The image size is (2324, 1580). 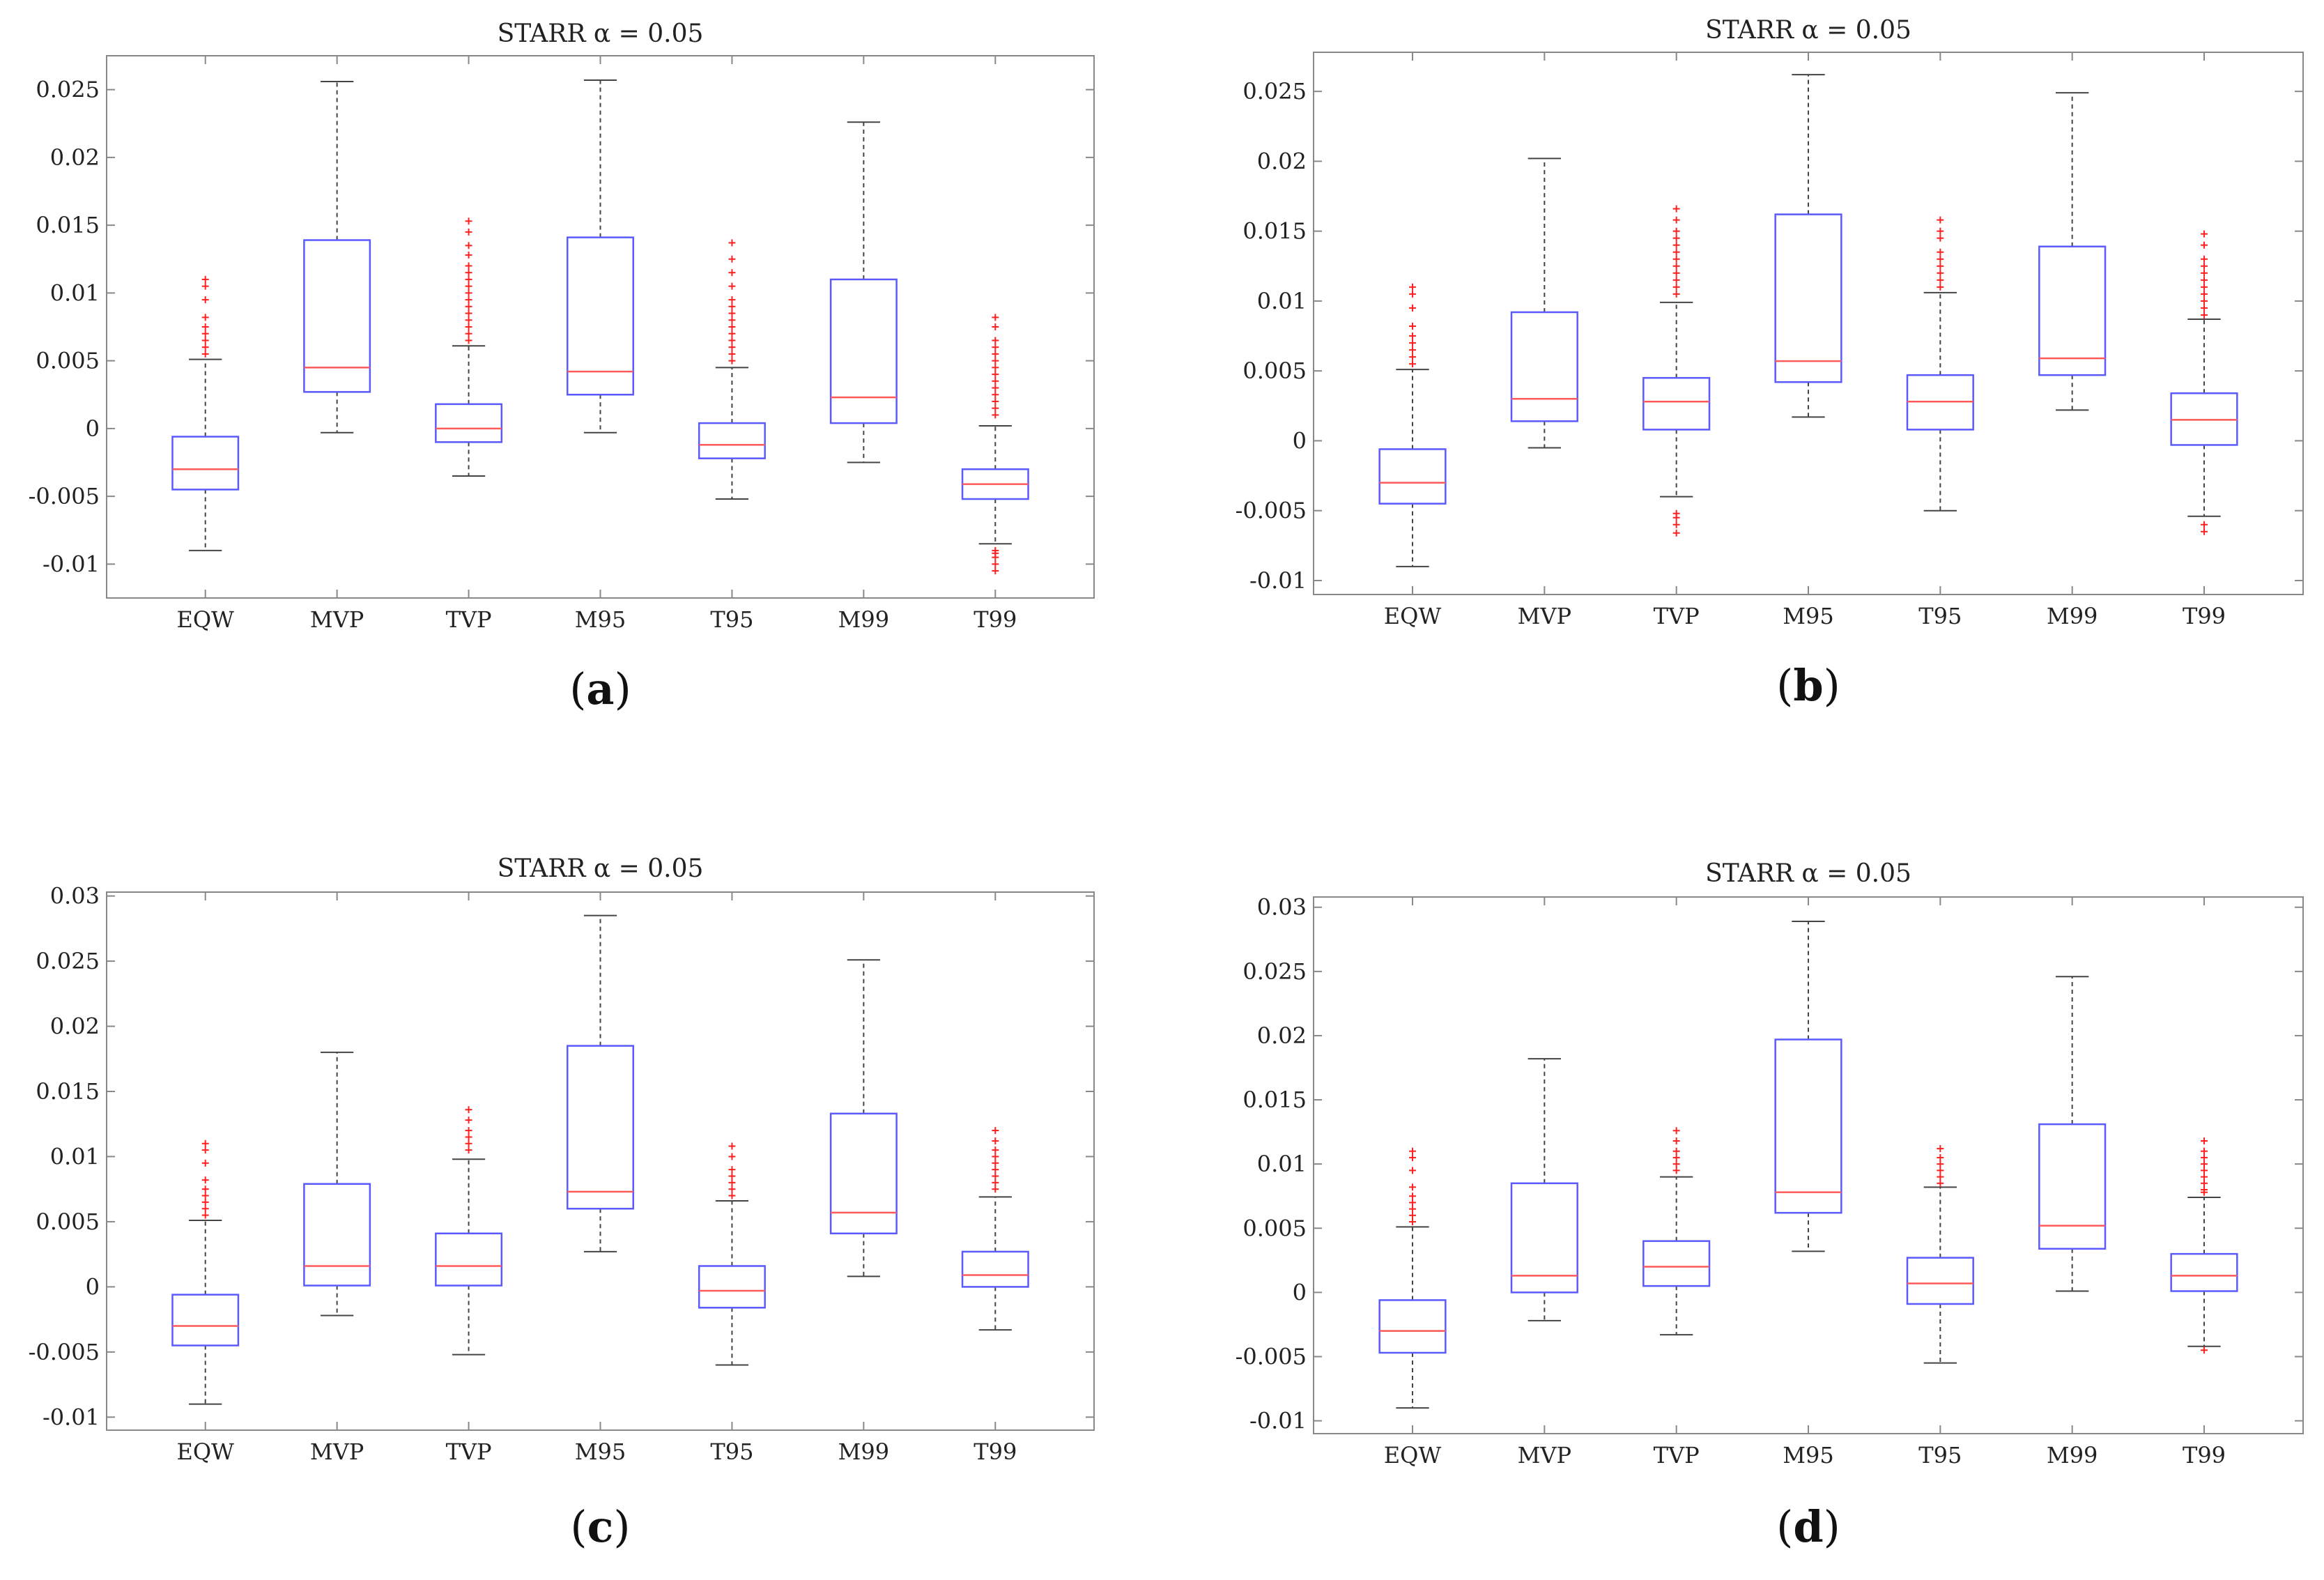 I want to click on panel-label-letter: c, so click(x=600, y=1527).